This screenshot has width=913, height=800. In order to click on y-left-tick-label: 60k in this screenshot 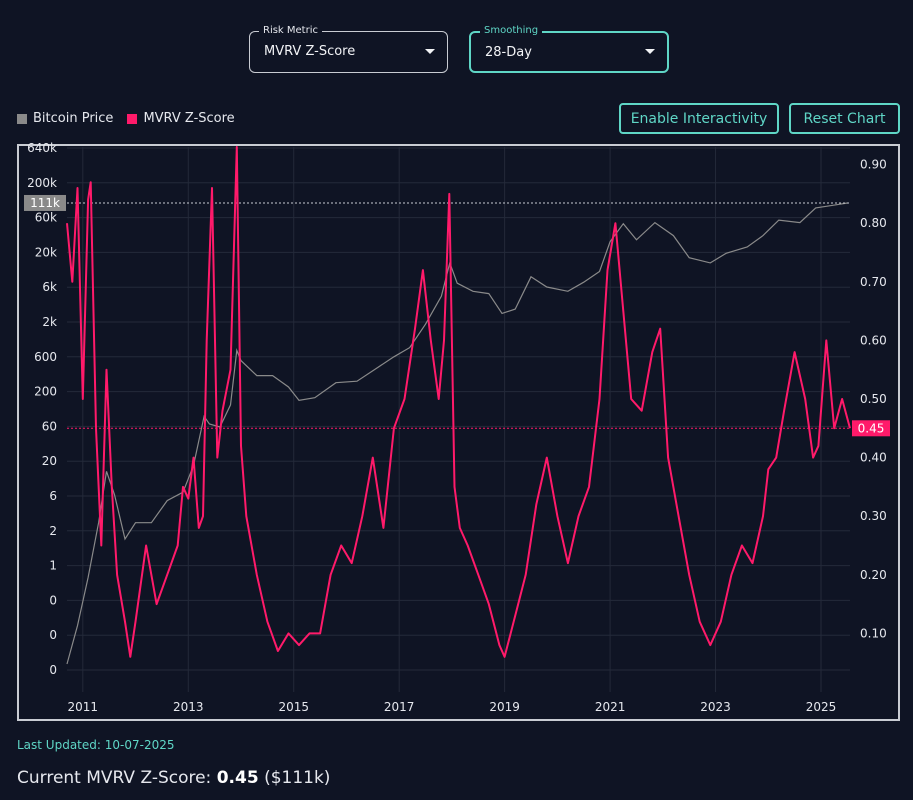, I will do `click(46, 218)`.